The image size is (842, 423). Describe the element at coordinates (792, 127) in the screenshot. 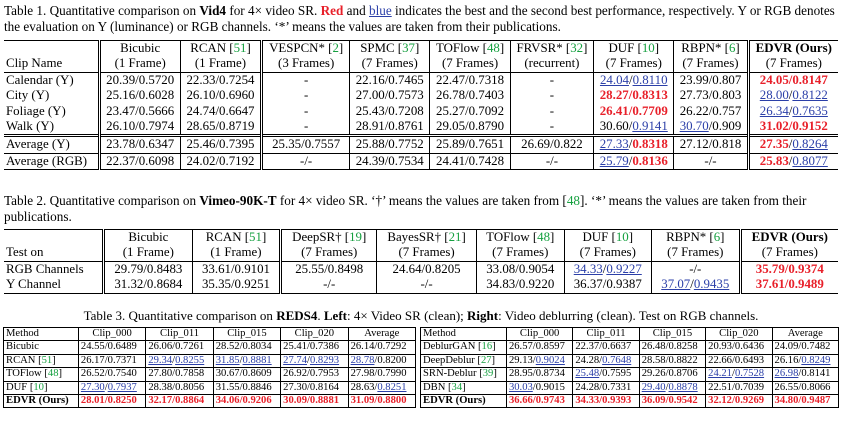

I see `table-cell: 31.02/0.9152` at that location.